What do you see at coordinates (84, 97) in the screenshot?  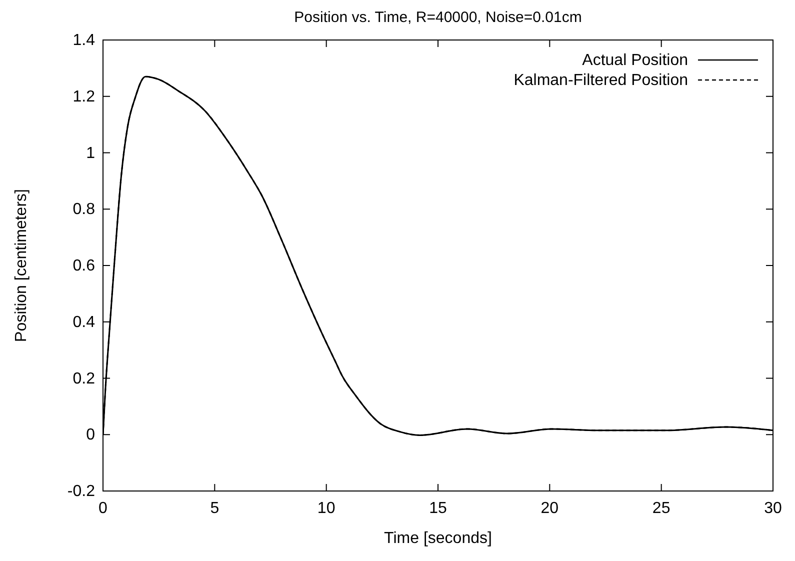 I see `y-tick-label: 1.2` at bounding box center [84, 97].